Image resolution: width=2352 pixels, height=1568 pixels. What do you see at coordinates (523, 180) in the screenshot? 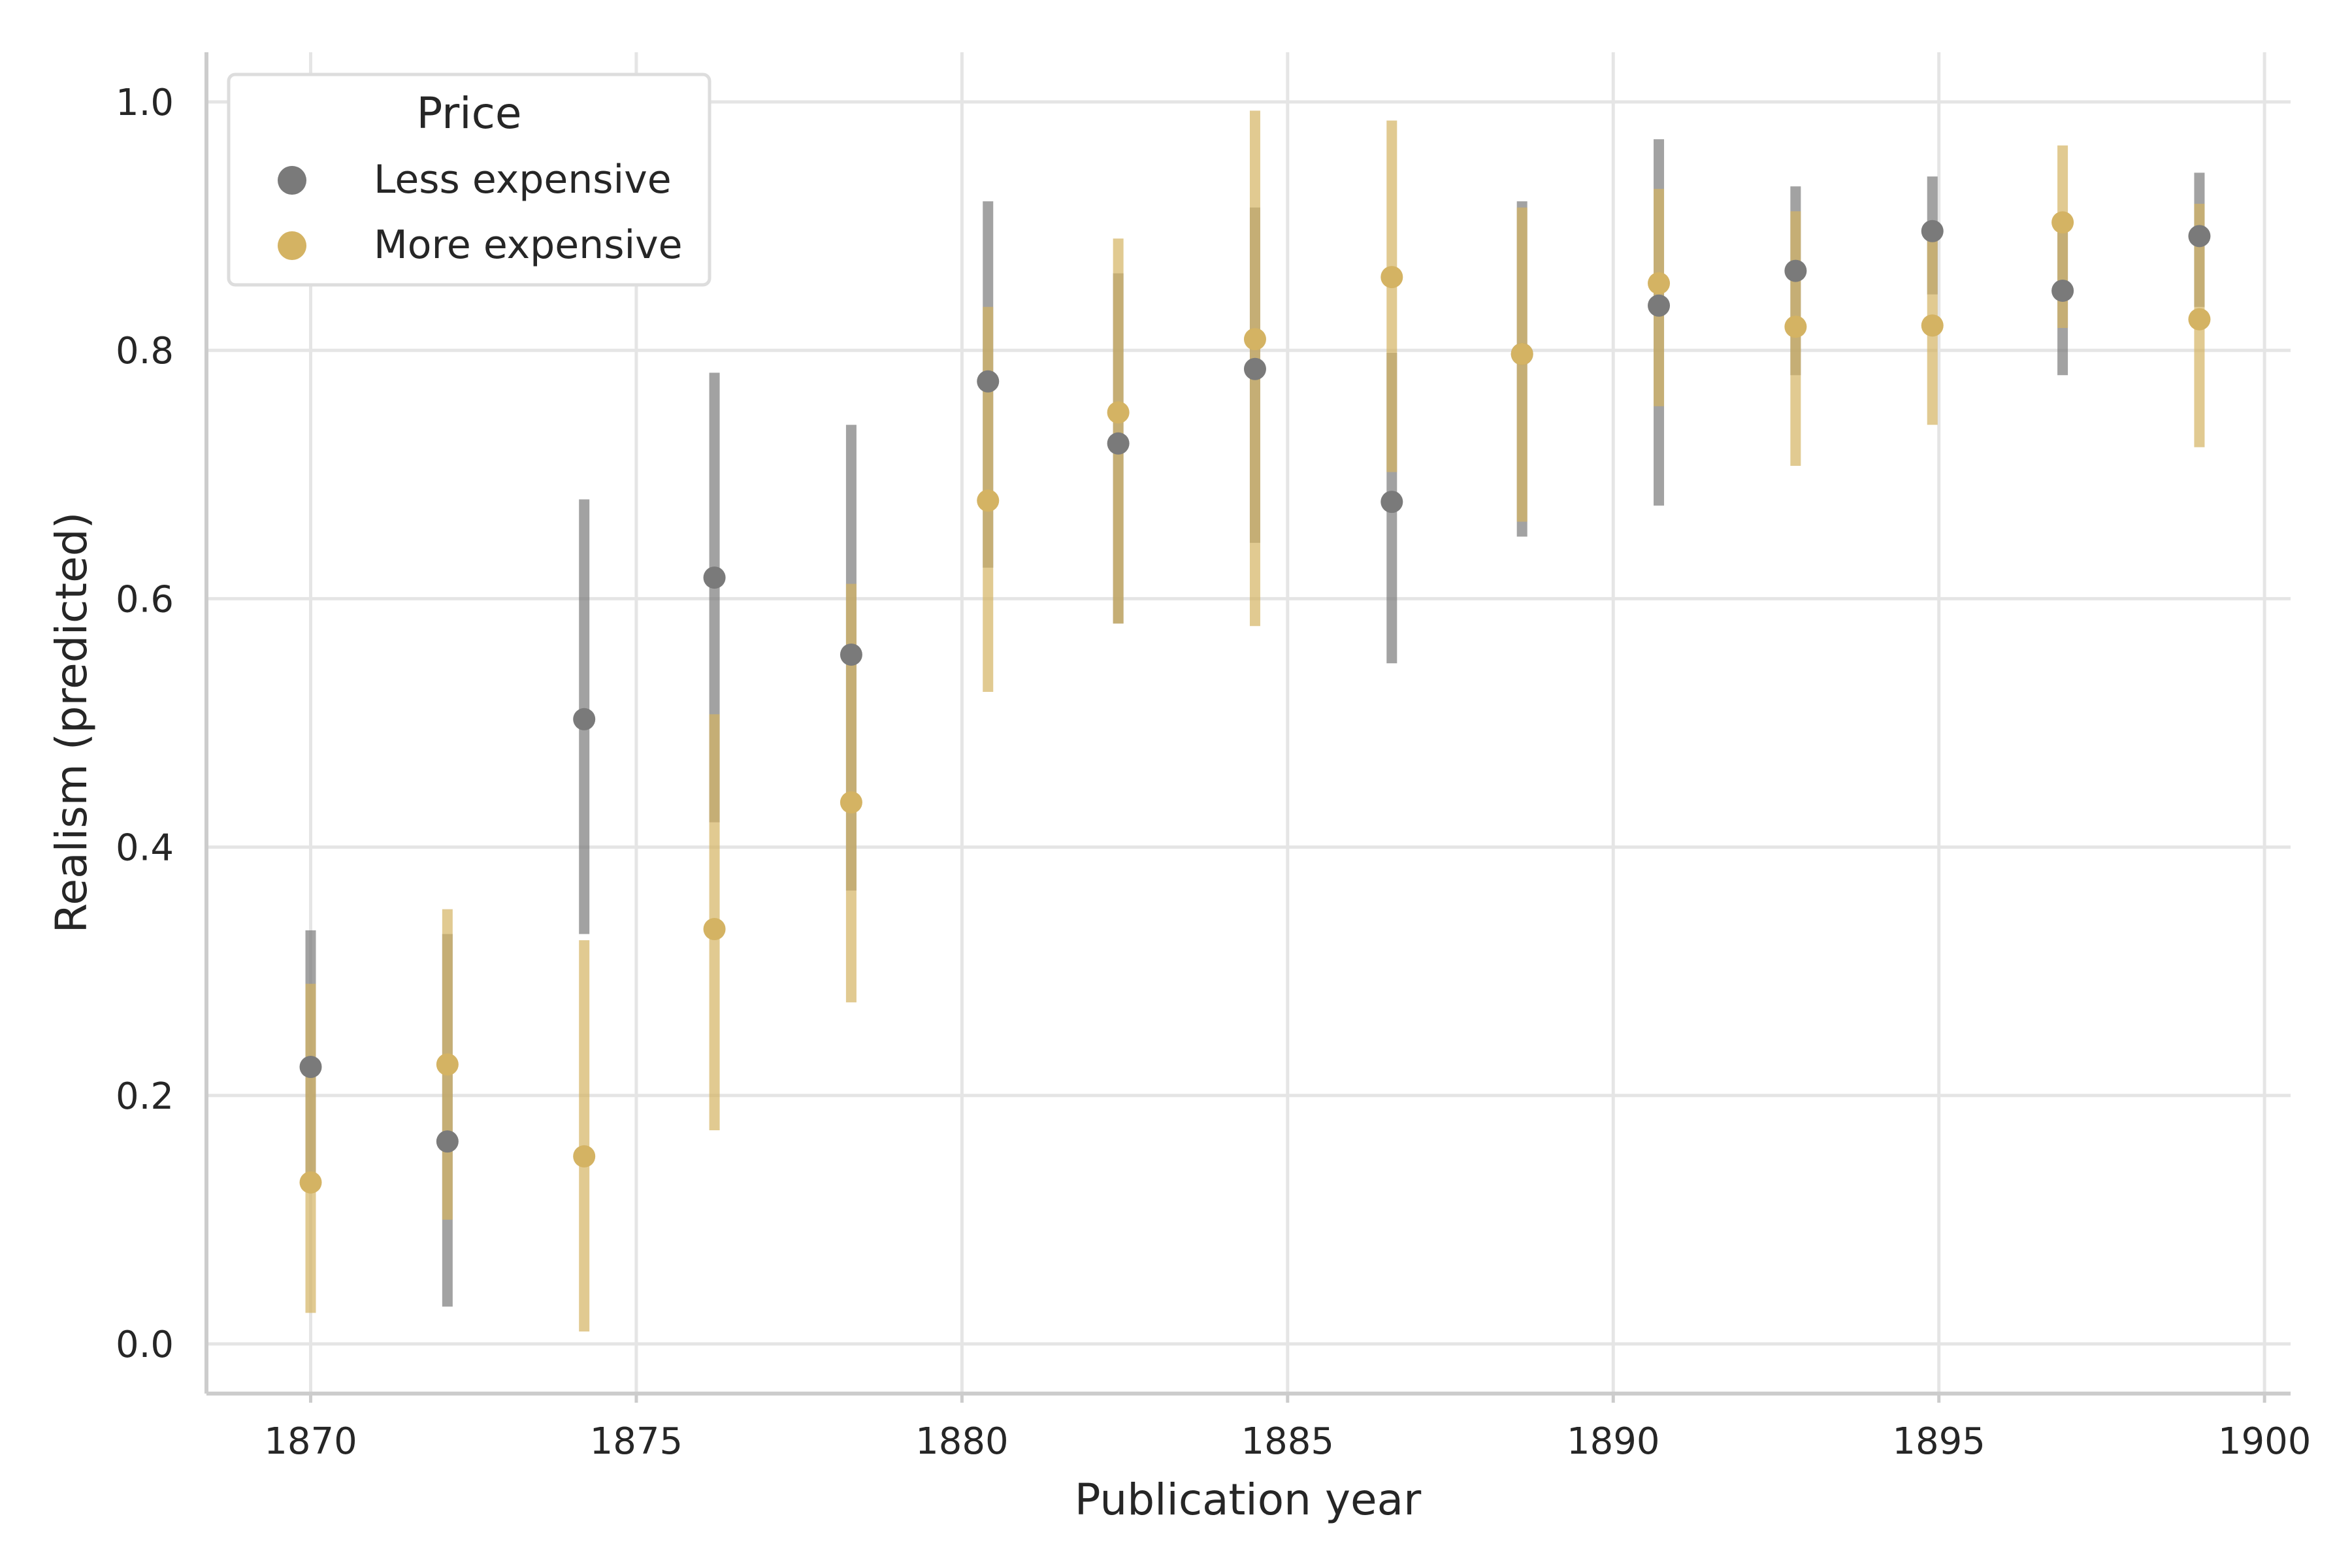
I see `legend-label-less-expensive: Less expensive` at bounding box center [523, 180].